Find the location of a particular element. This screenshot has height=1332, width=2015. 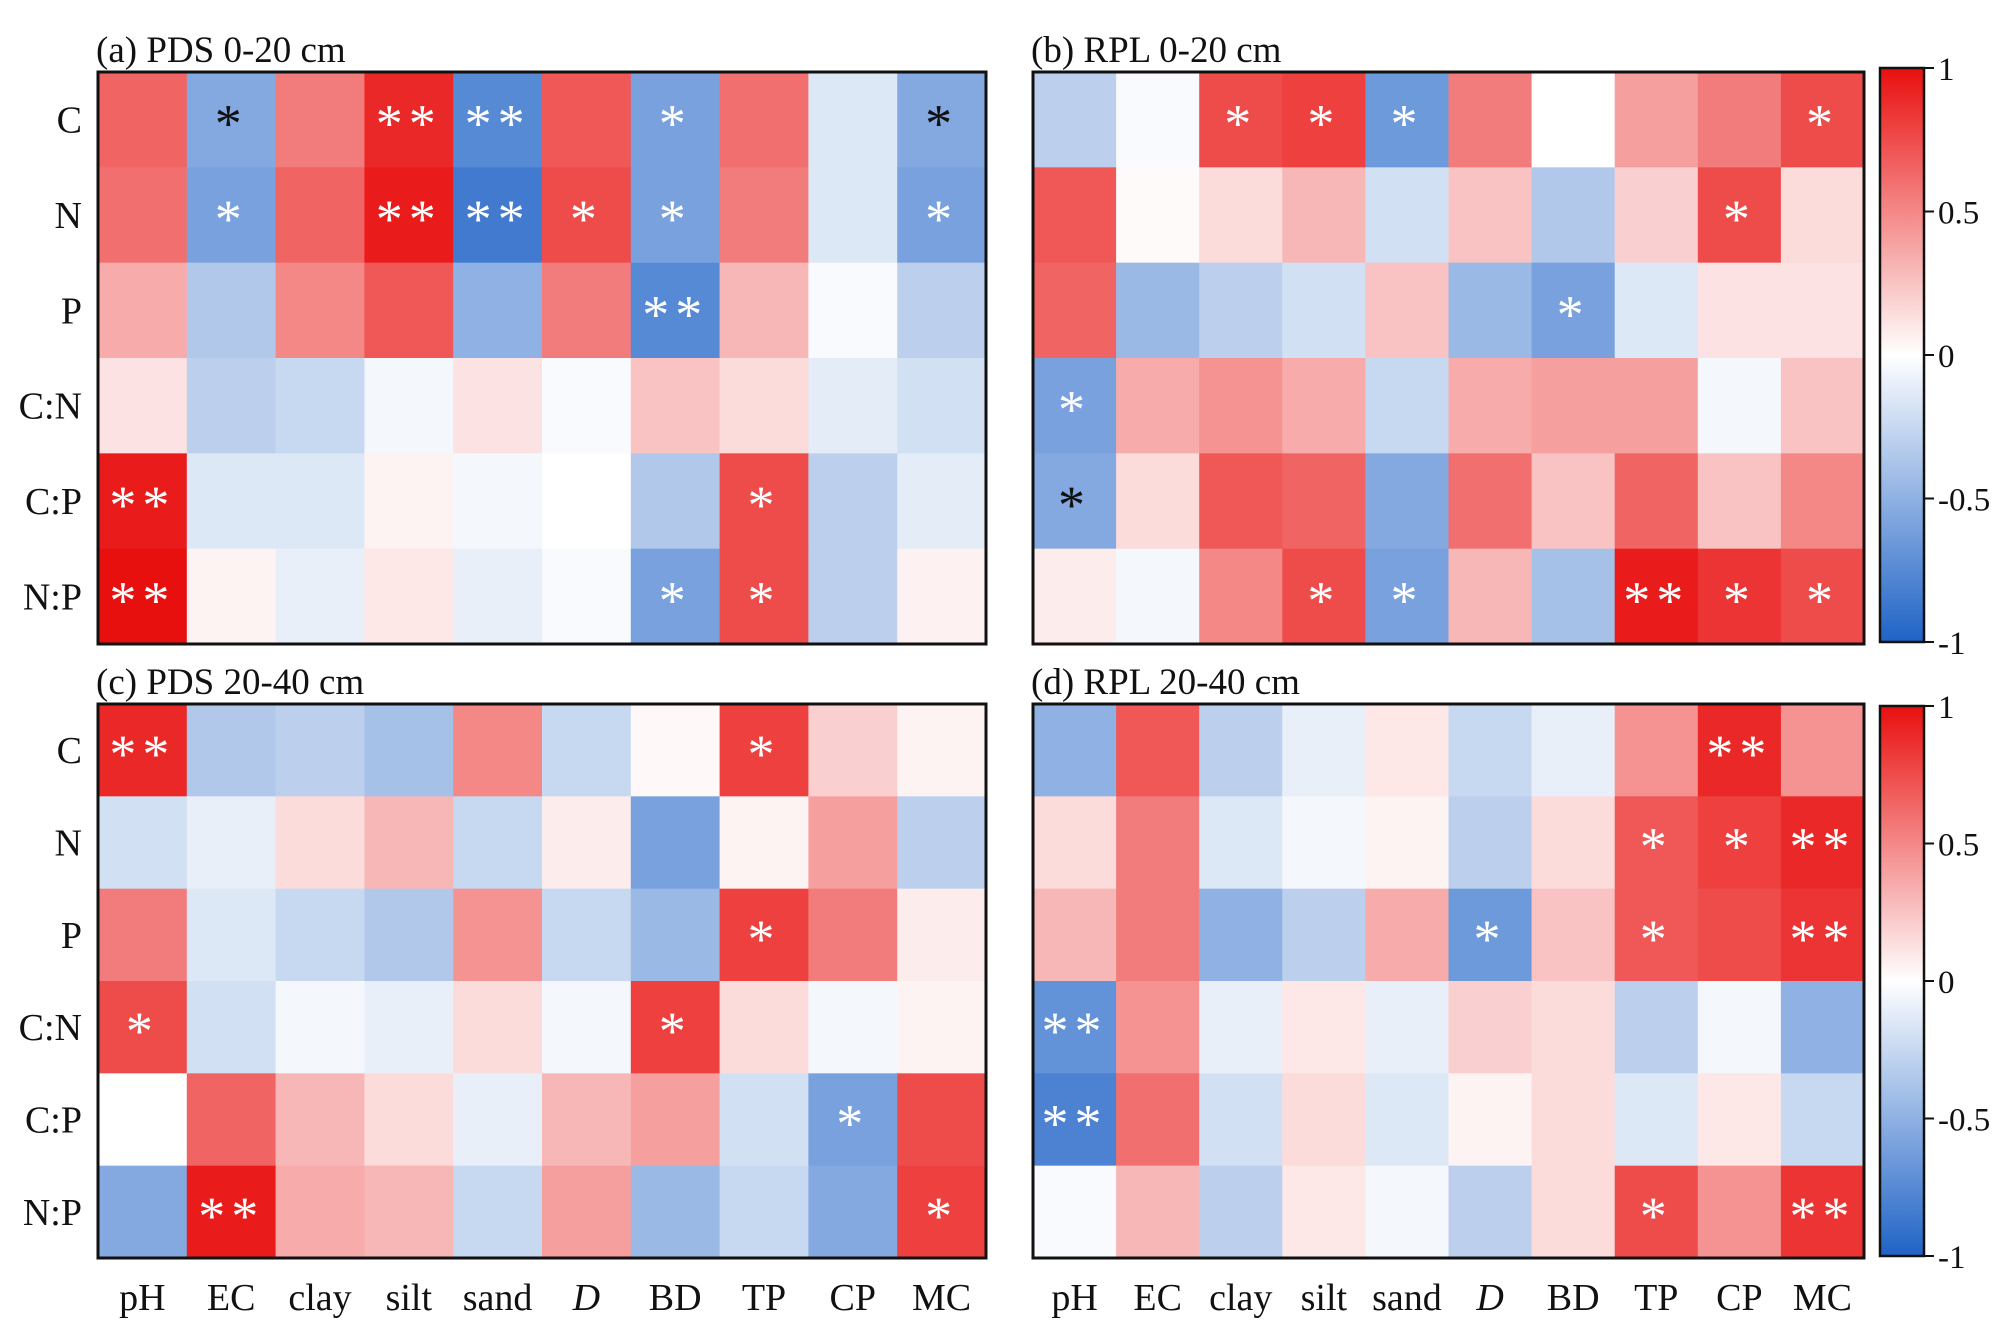

panel-c-column-label: BD is located at coordinates (675, 1298).